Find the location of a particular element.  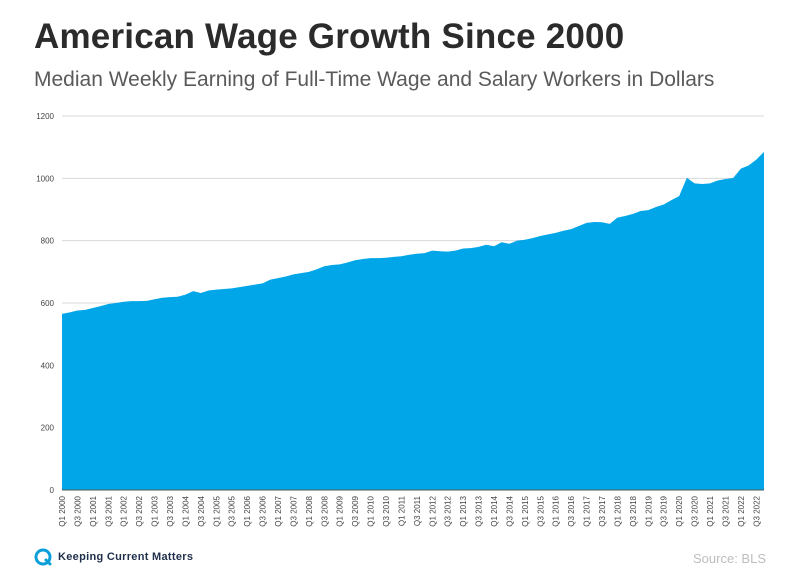

x-tick-label: Q3 2008 is located at coordinates (324, 510).